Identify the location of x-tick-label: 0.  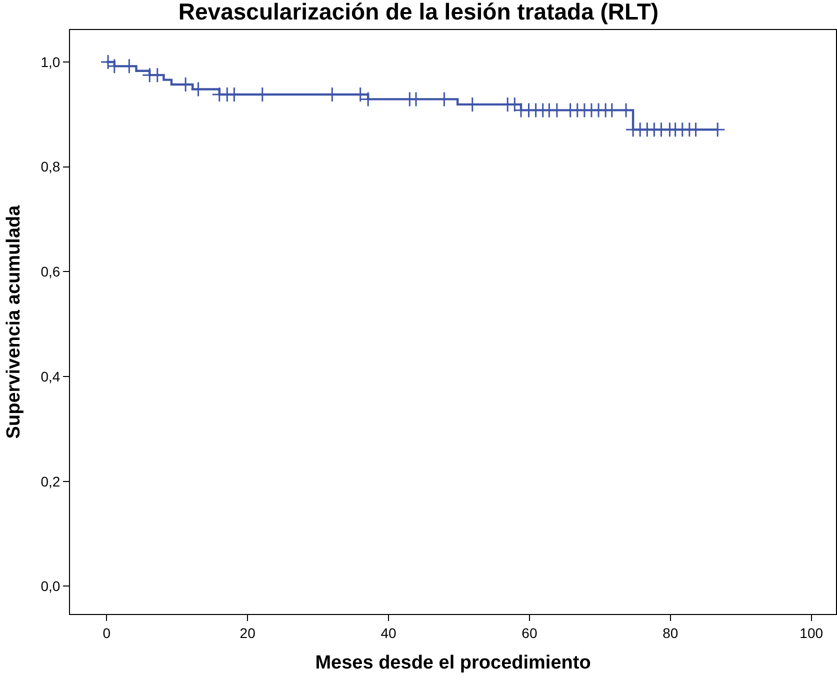
(106, 632).